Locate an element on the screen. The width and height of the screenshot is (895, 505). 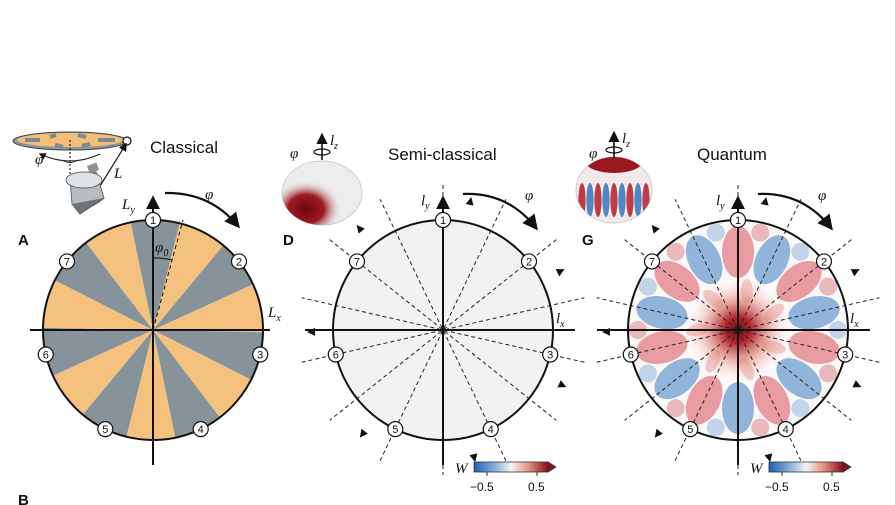
semi-colorbar-label: W is located at coordinates (462, 469).